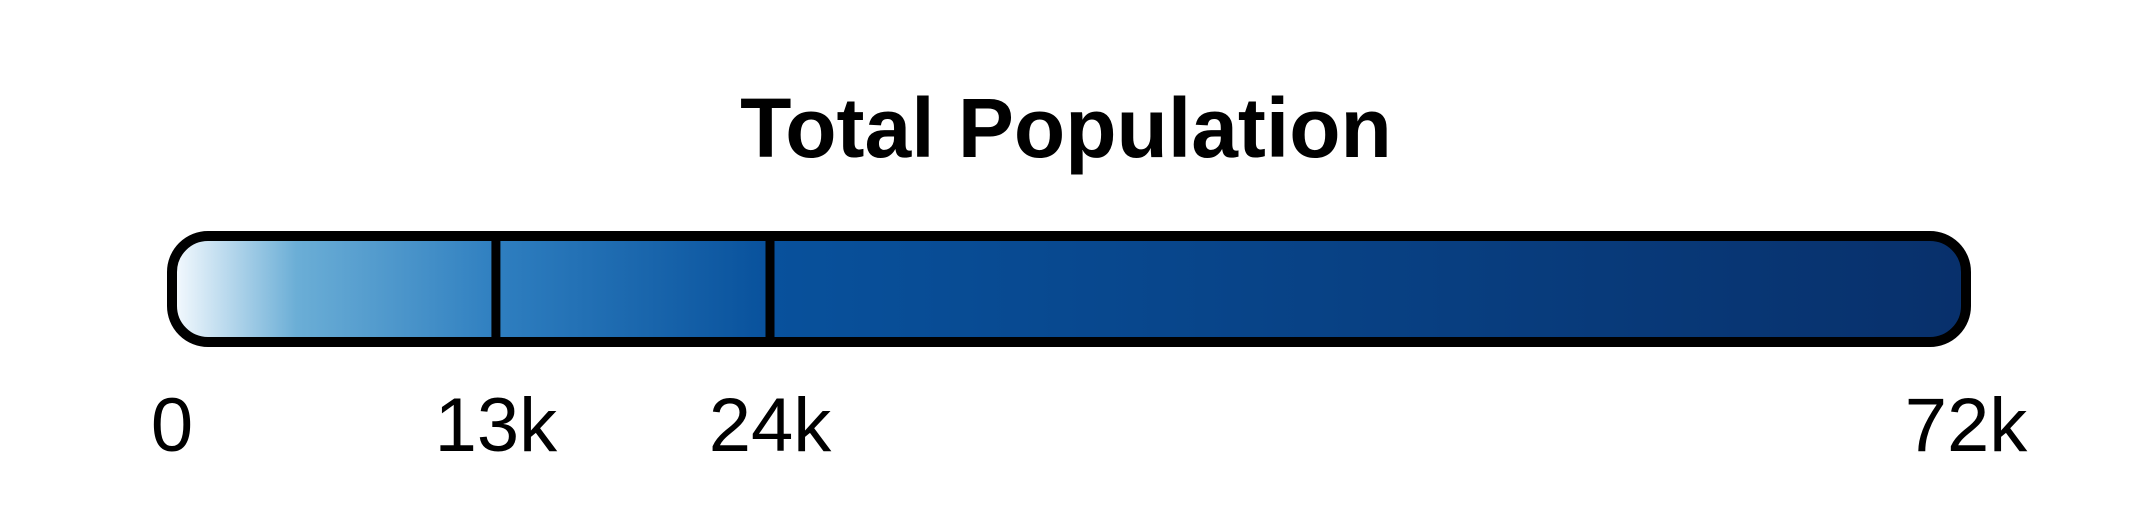 Image resolution: width=2132 pixels, height=512 pixels. Describe the element at coordinates (1967, 425) in the screenshot. I see `tick-label-3: 72k` at that location.